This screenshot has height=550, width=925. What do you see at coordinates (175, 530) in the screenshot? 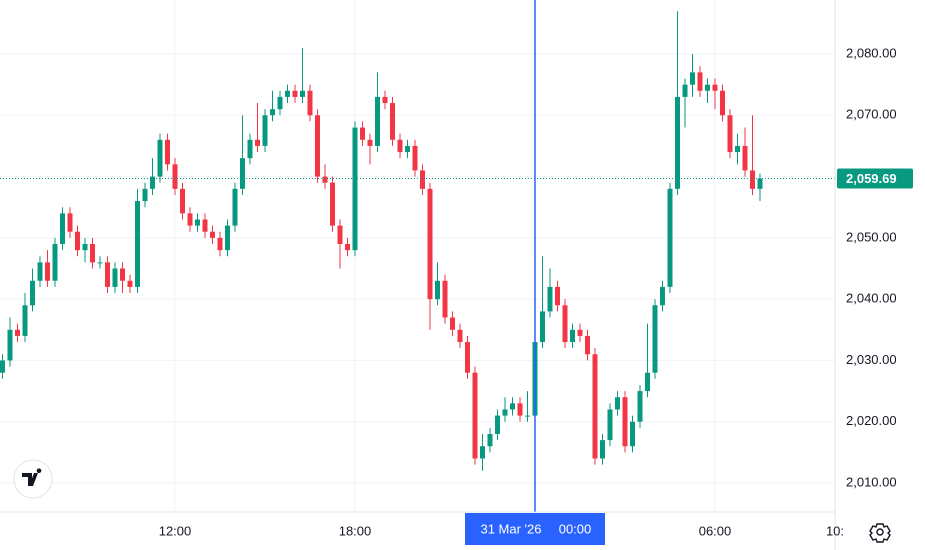
I see `x-tick-label: 12:00` at bounding box center [175, 530].